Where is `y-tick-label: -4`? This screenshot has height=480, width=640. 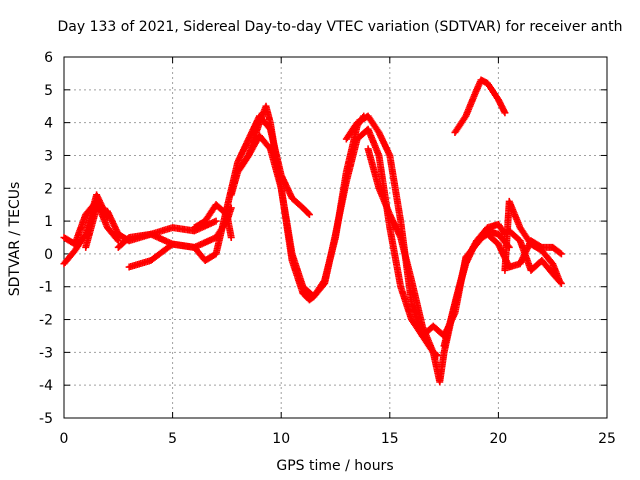
y-tick-label: -4 is located at coordinates (46, 386).